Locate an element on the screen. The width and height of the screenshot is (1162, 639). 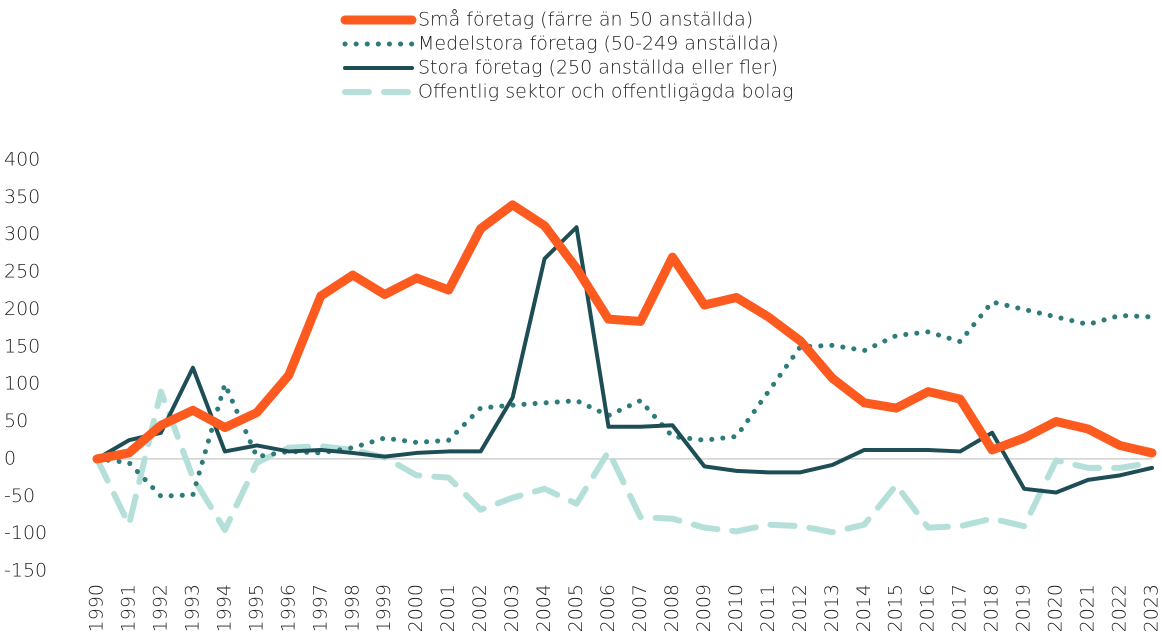
x-tick-label: 2010 is located at coordinates (736, 608).